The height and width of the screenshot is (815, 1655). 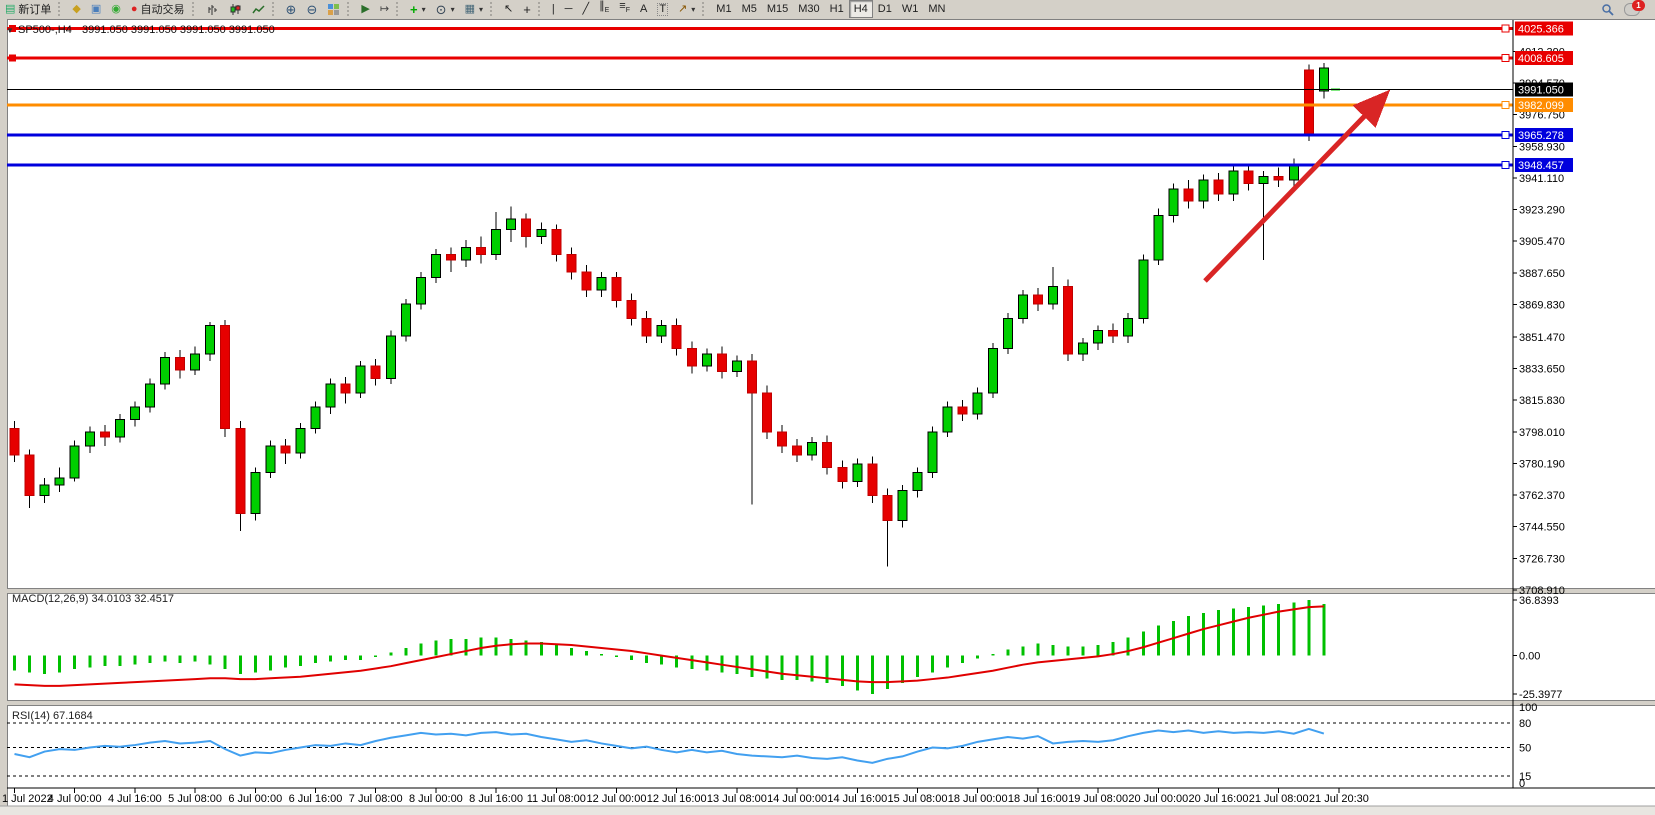 I want to click on tf-h1-button: H1, so click(x=836, y=9).